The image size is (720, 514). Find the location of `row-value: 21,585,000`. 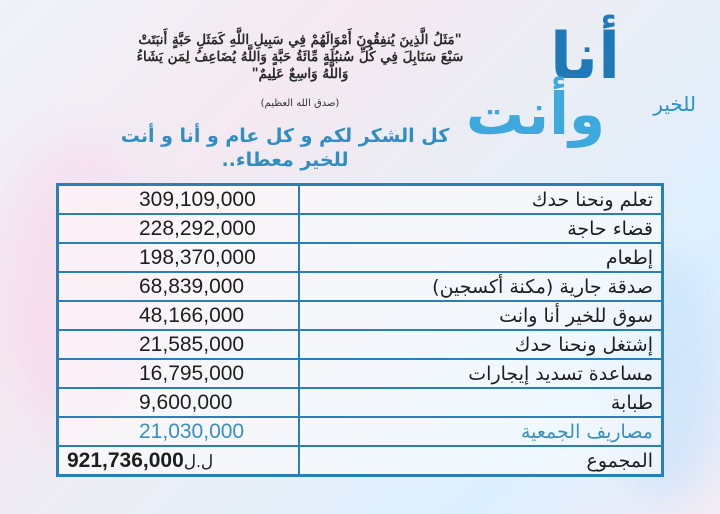

row-value: 21,585,000 is located at coordinates (178, 344).